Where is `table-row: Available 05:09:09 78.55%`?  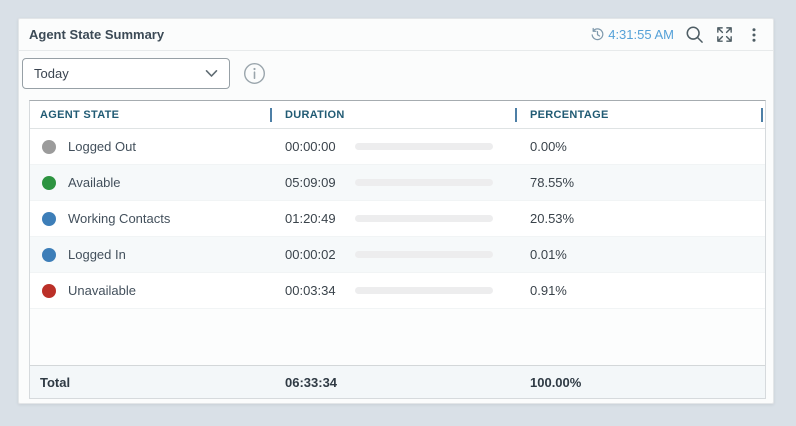
table-row: Available 05:09:09 78.55% is located at coordinates (397, 183).